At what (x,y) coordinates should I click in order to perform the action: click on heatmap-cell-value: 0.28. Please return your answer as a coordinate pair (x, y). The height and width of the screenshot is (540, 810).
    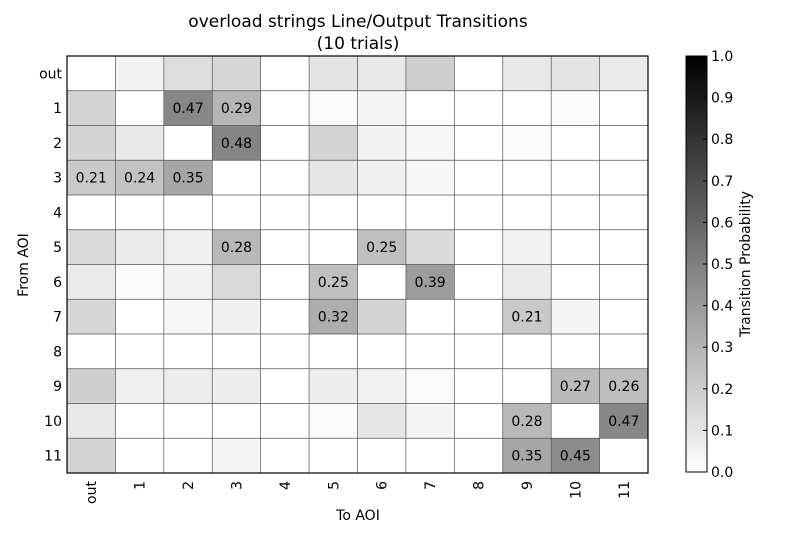
    Looking at the image, I should click on (526, 422).